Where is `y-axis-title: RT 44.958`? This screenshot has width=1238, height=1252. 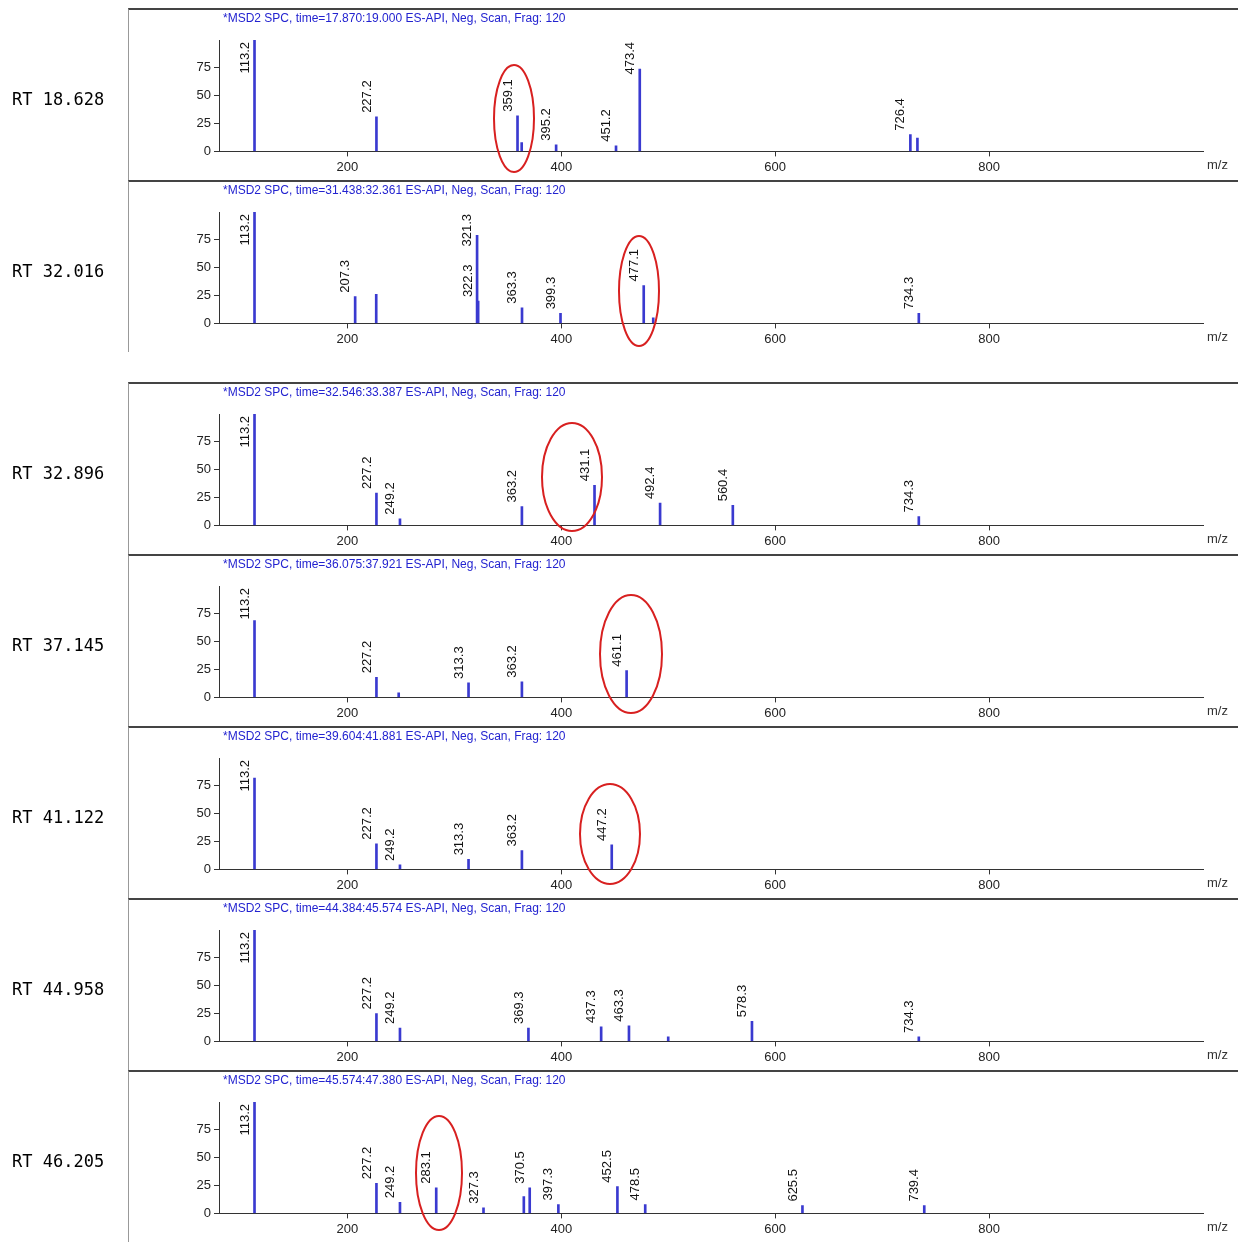 y-axis-title: RT 44.958 is located at coordinates (58, 989).